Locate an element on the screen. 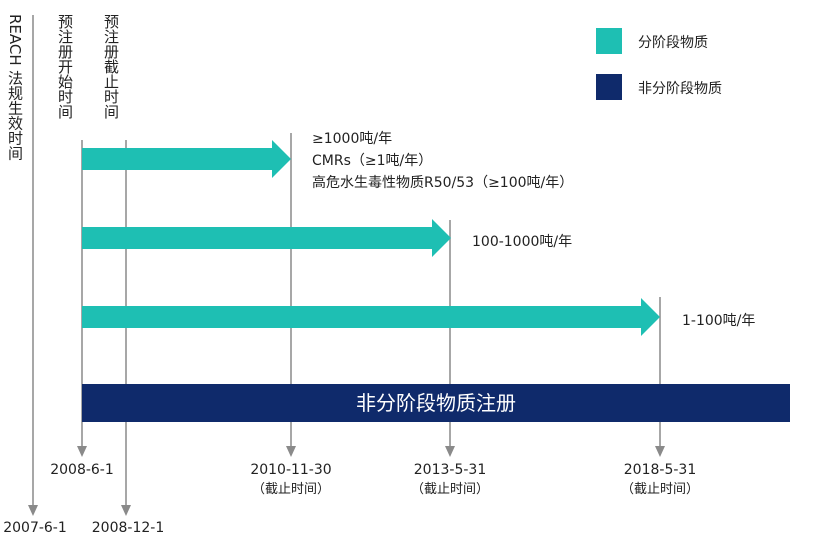 The height and width of the screenshot is (560, 840). date-2007-6-1: 2007-6-1 is located at coordinates (35, 528).